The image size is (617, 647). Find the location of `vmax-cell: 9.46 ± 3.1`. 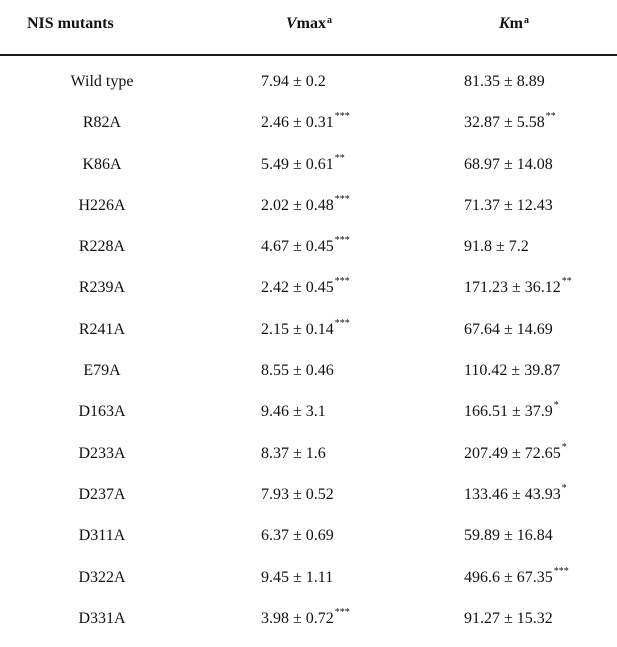

vmax-cell: 9.46 ± 3.1 is located at coordinates (293, 412).